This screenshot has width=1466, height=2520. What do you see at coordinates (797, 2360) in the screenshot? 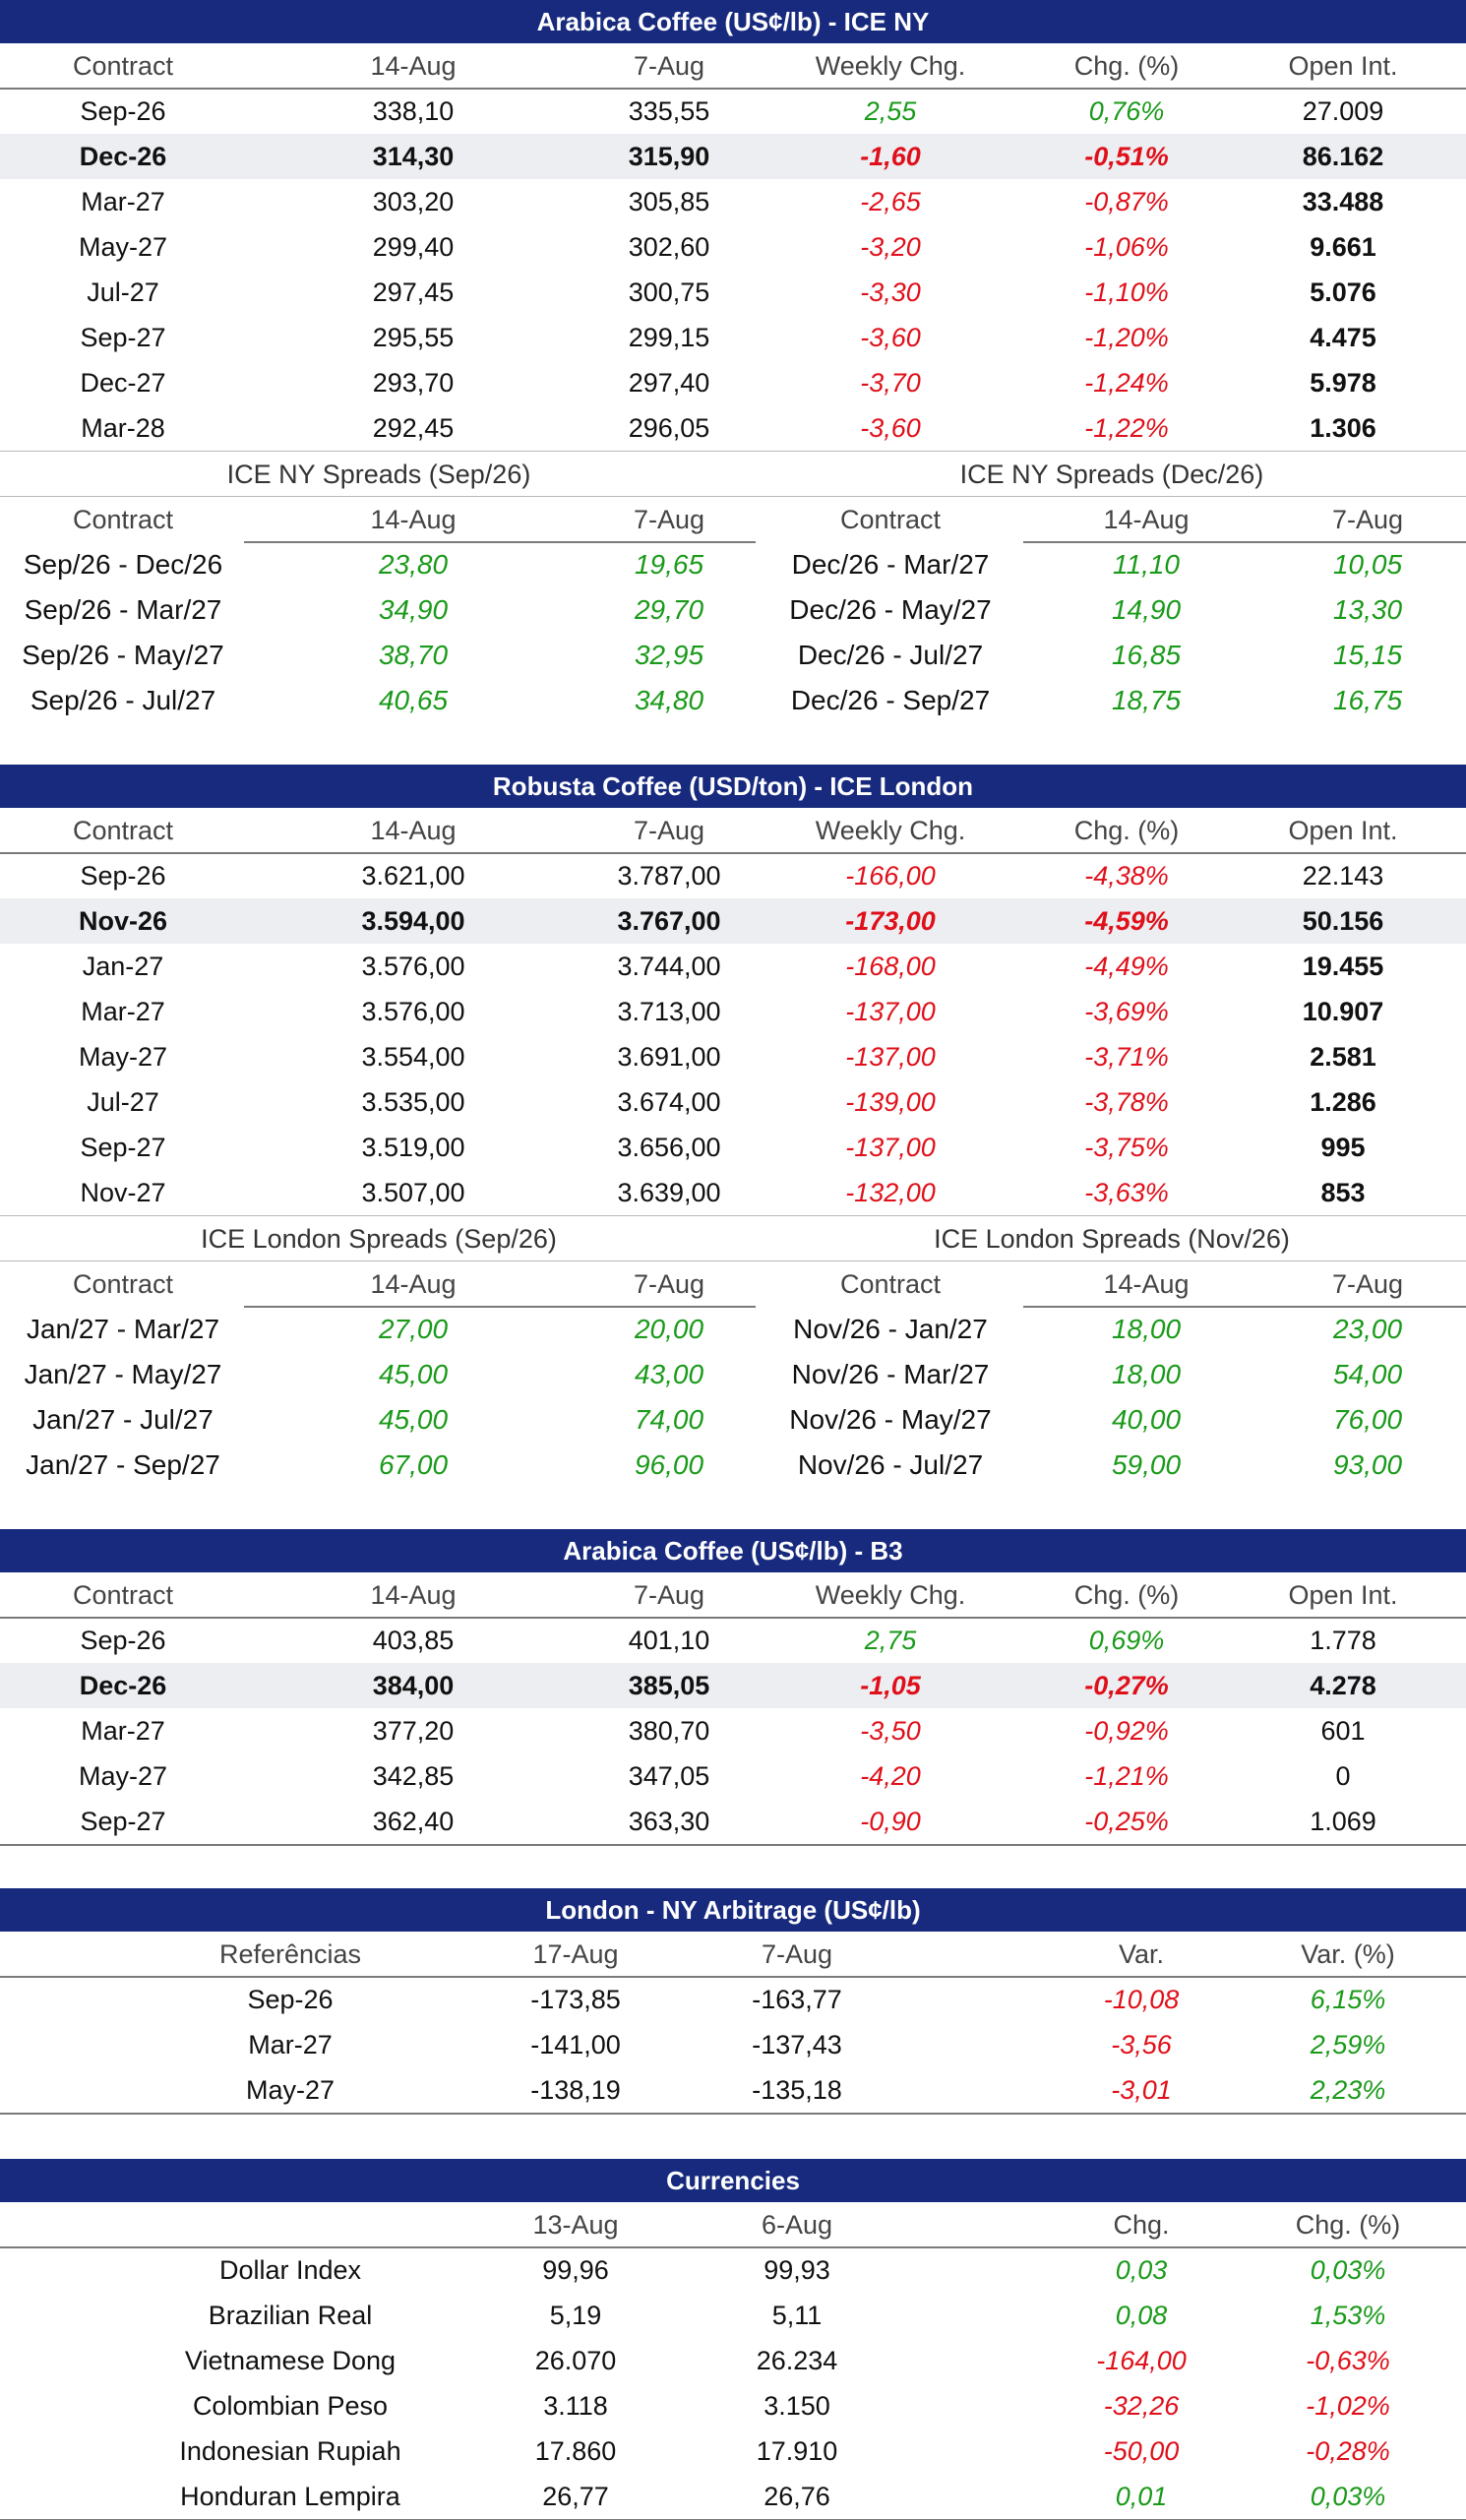
I see `value-cell: 26.234` at bounding box center [797, 2360].